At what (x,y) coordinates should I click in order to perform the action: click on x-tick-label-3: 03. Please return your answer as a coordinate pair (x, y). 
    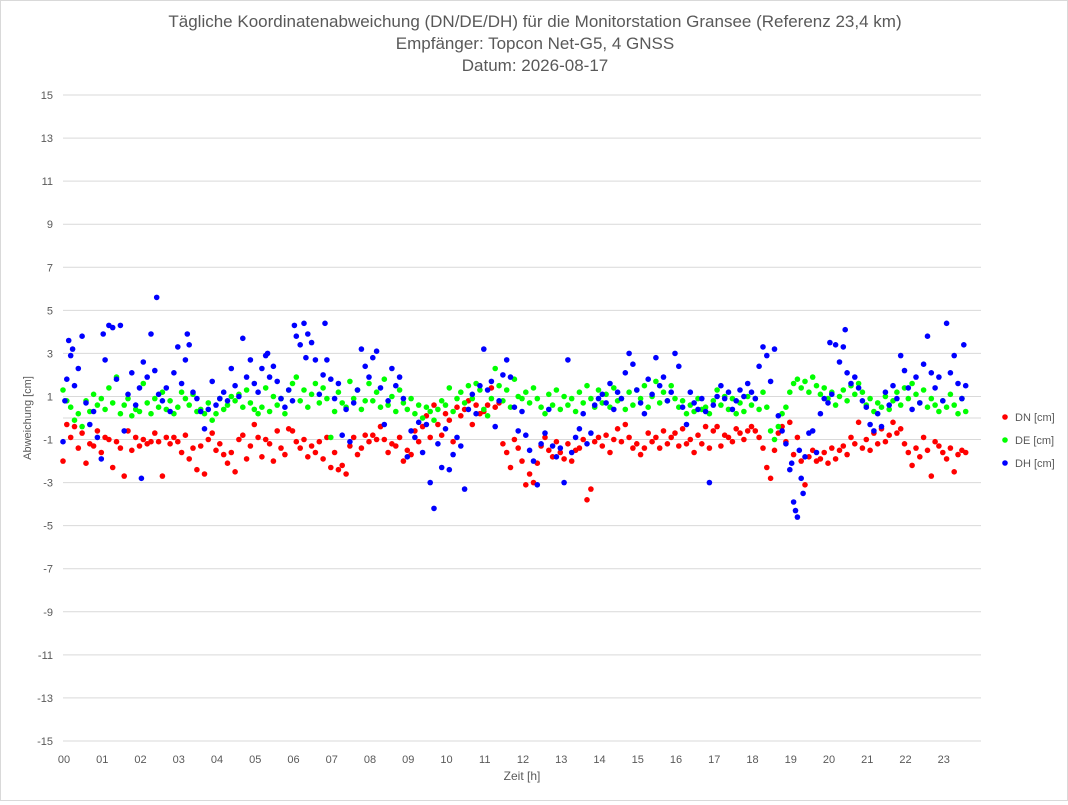
    Looking at the image, I should click on (179, 760).